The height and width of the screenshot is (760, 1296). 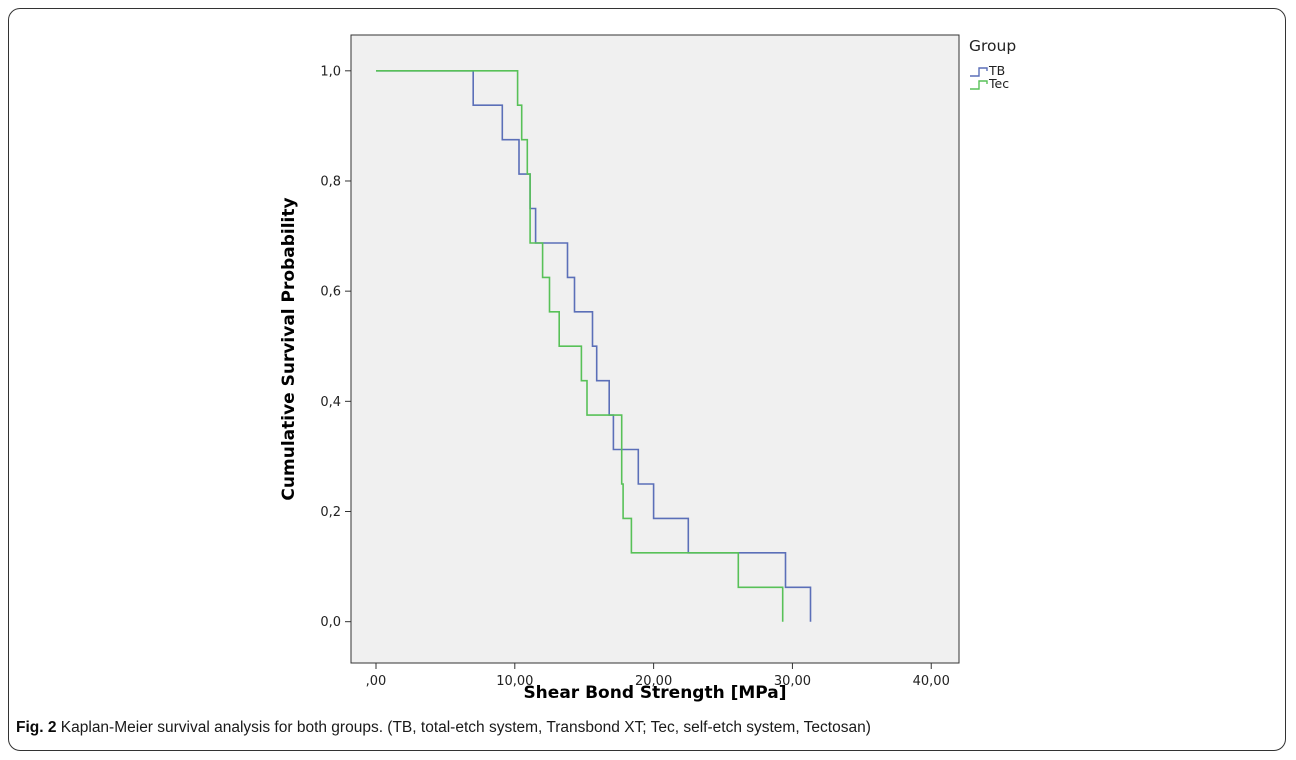 What do you see at coordinates (330, 292) in the screenshot?
I see `y-tick-label: 0,6` at bounding box center [330, 292].